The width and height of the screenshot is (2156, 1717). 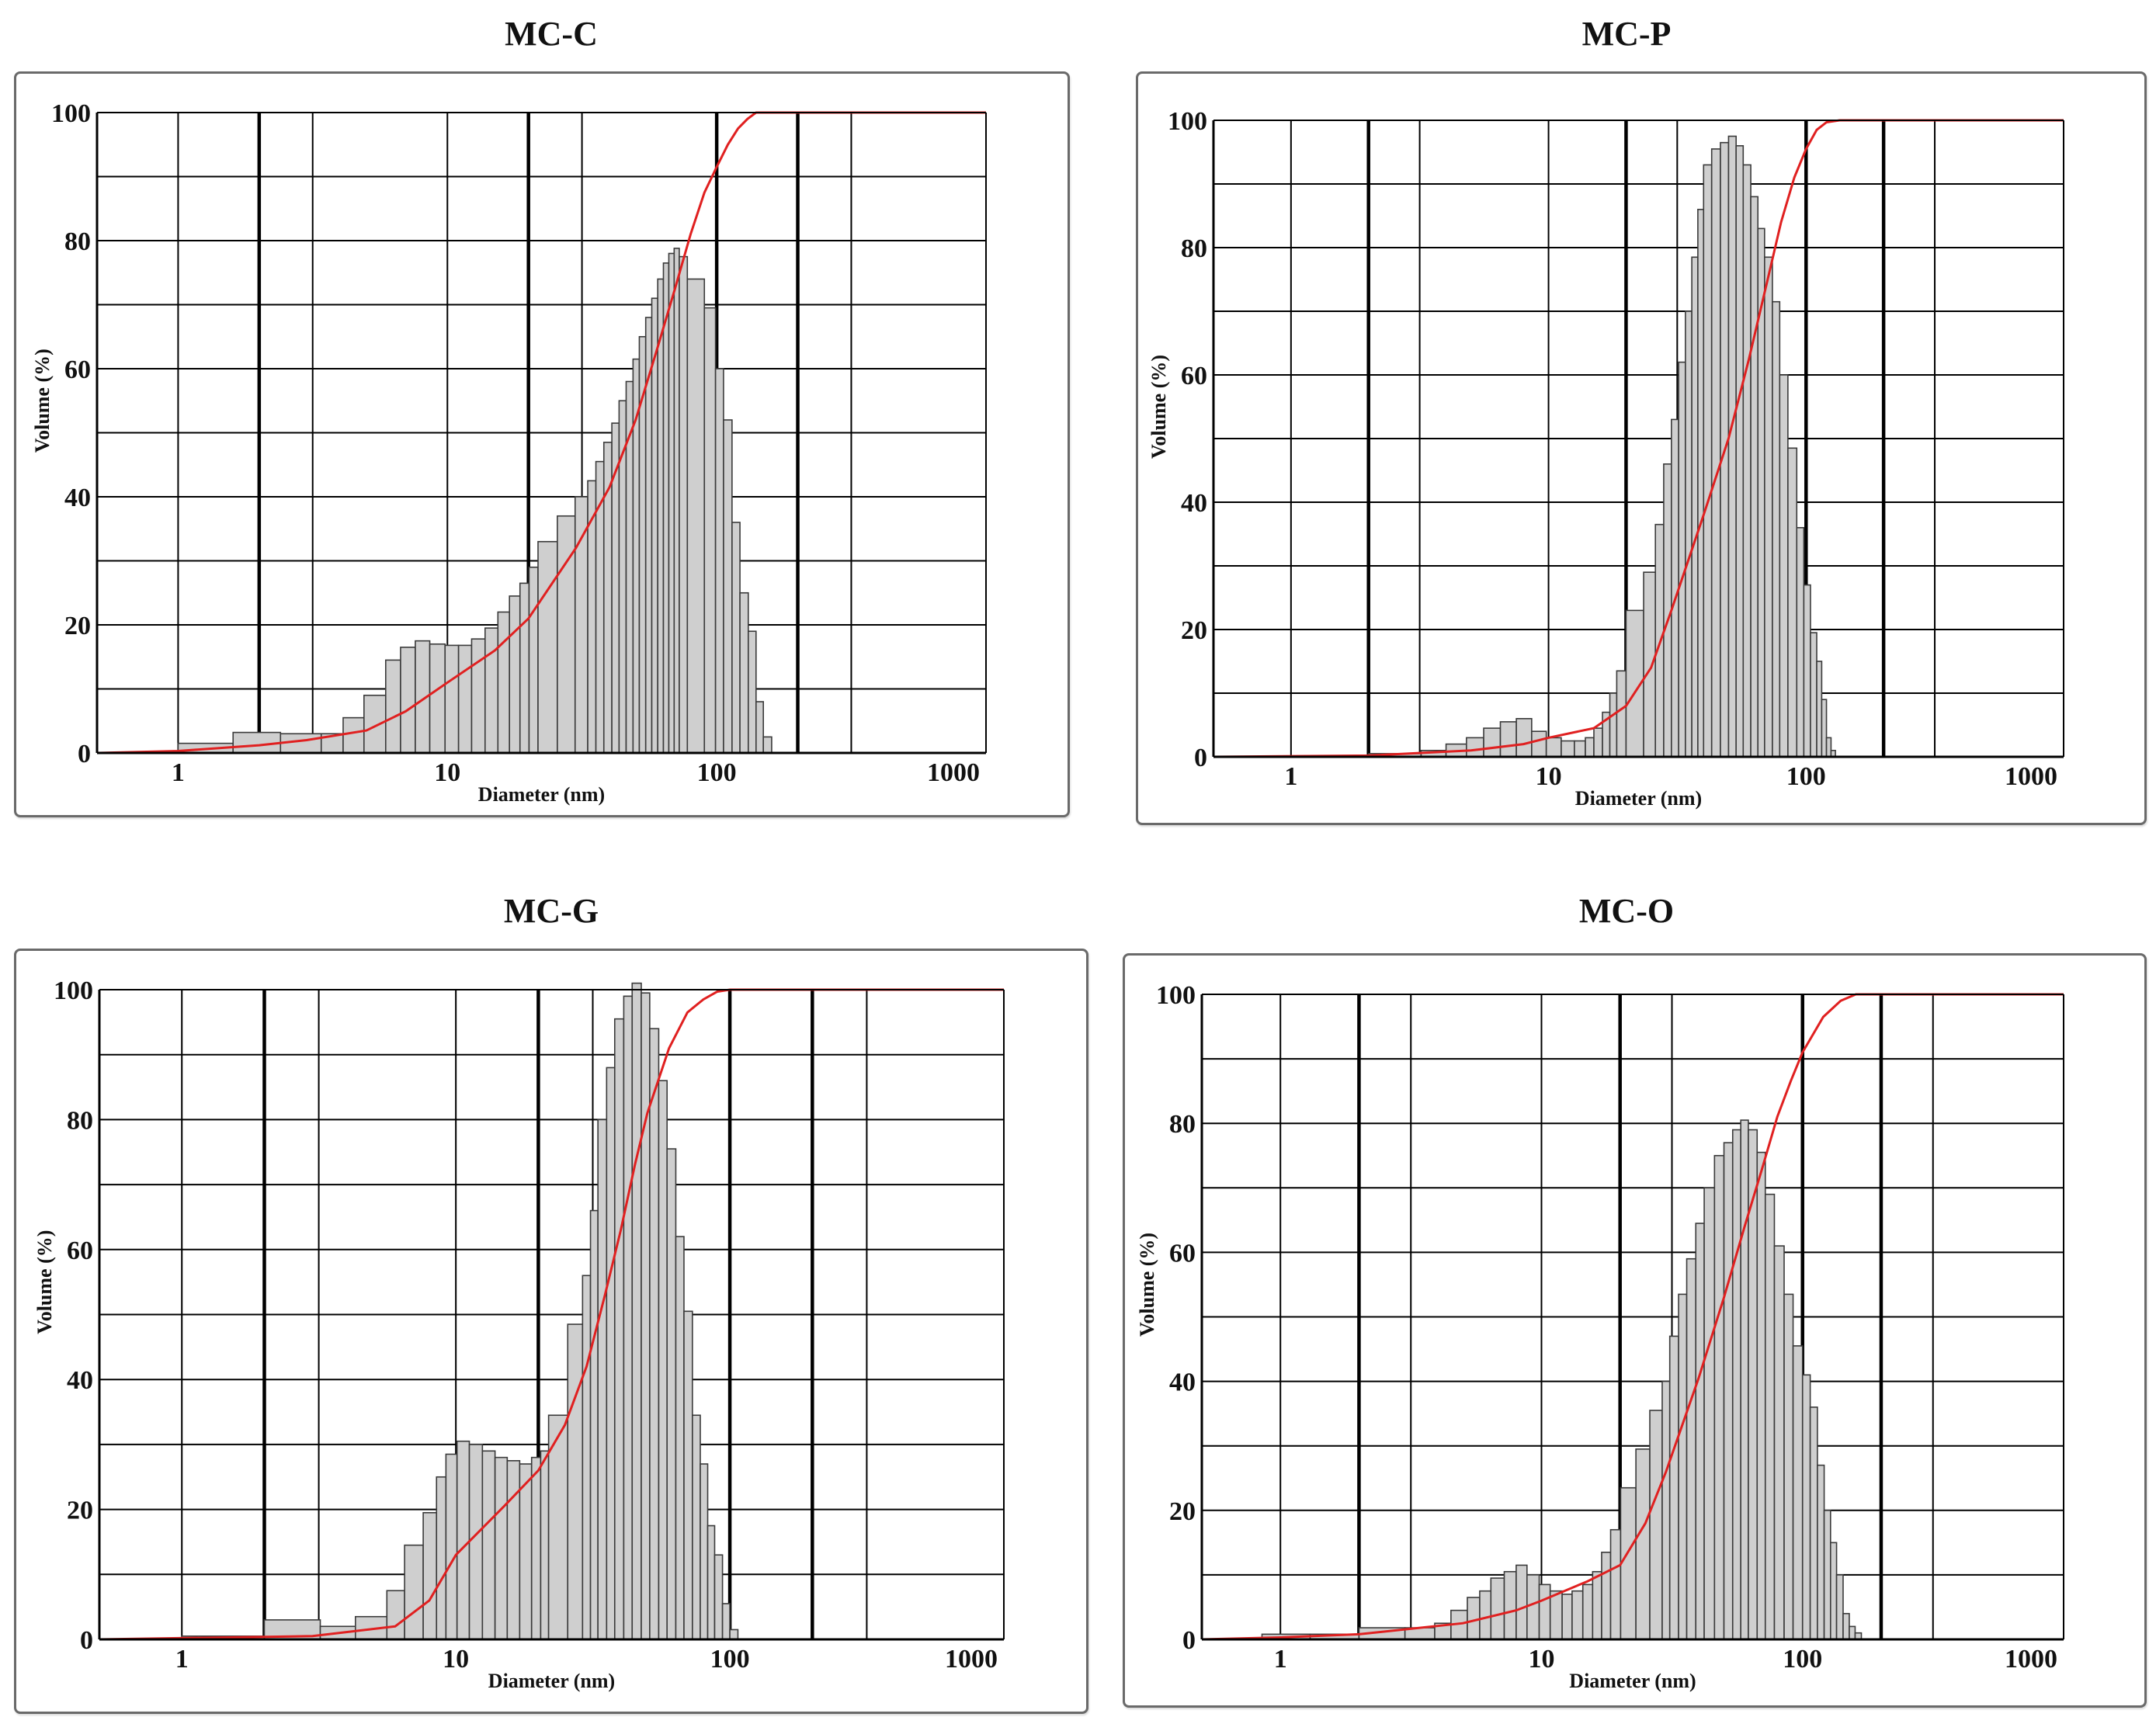 What do you see at coordinates (551, 911) in the screenshot?
I see `chart-title-mc-g: MC-G` at bounding box center [551, 911].